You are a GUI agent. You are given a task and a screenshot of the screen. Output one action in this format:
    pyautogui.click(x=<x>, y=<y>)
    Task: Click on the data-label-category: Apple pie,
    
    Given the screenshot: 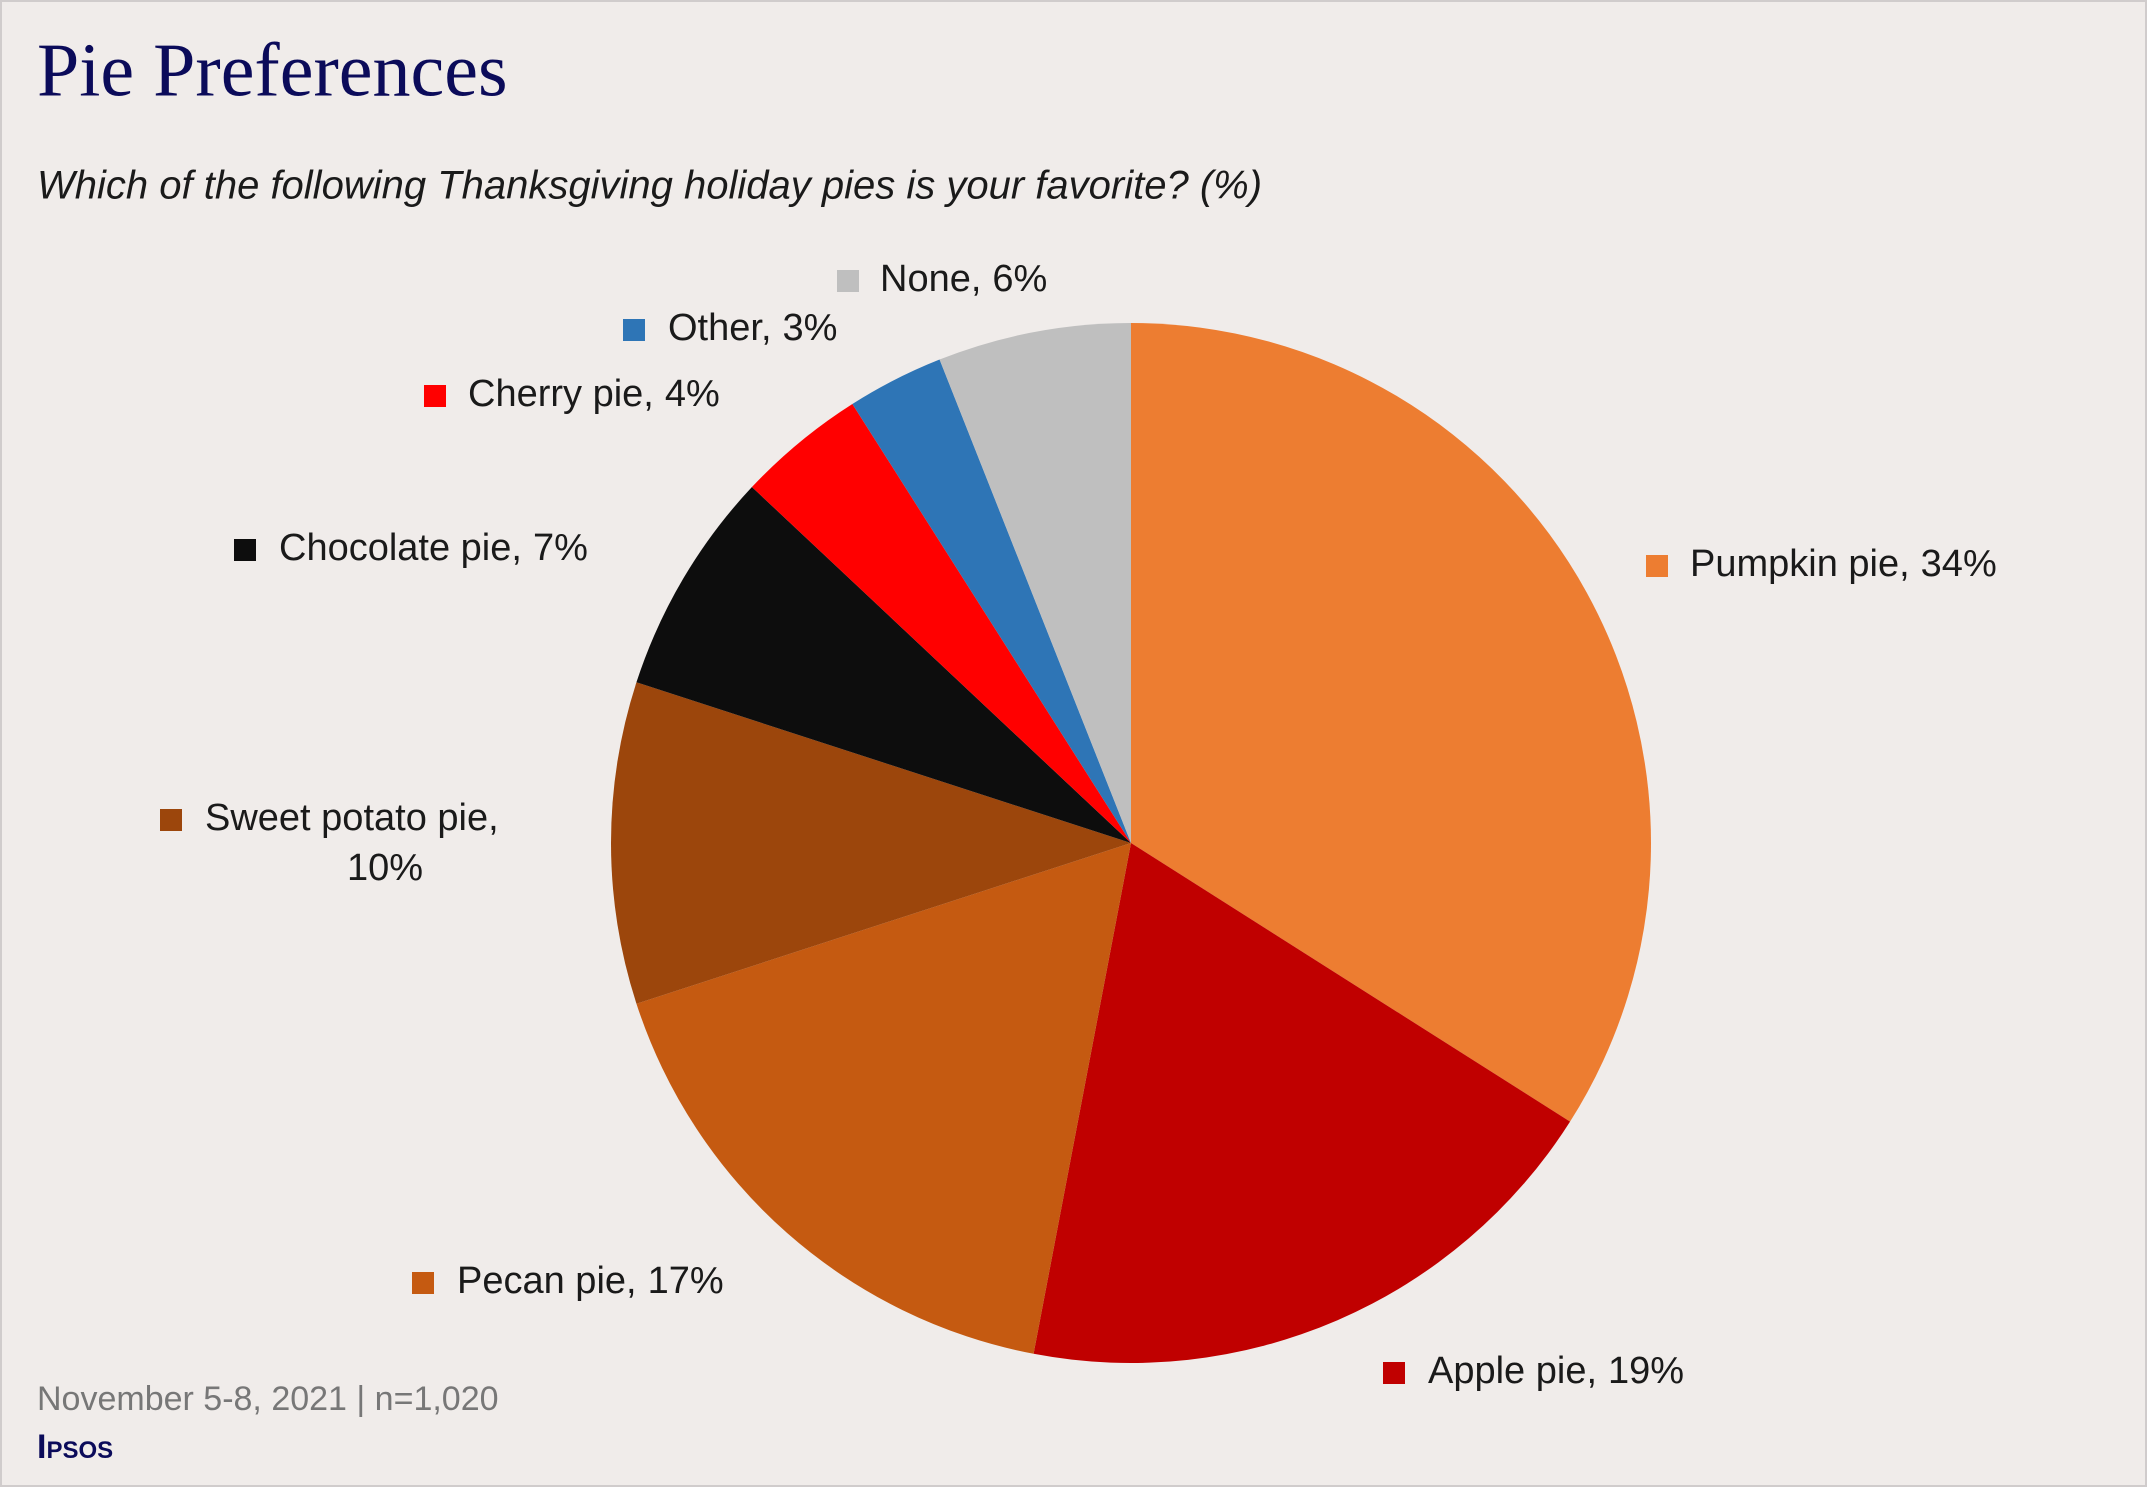 What is the action you would take?
    pyautogui.click(x=1512, y=1371)
    